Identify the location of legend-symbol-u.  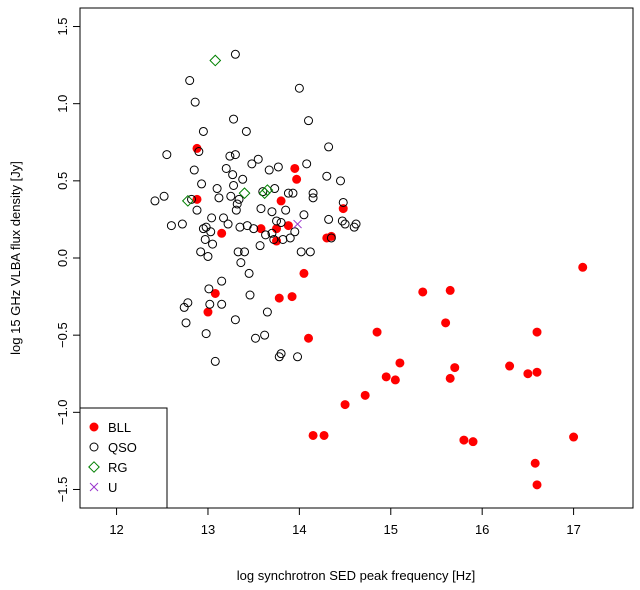
(94, 487).